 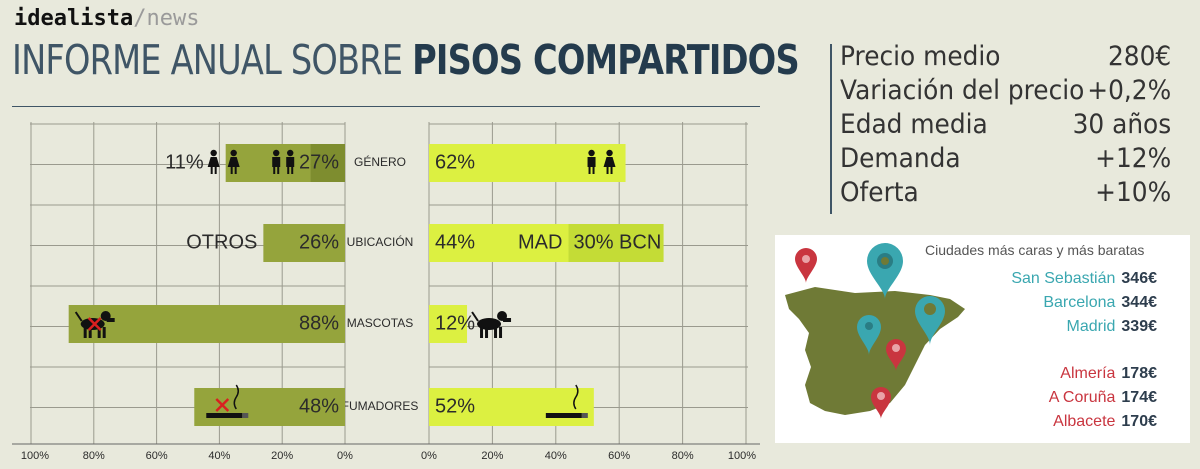 I want to click on pin-almeria-coruna, so click(x=806, y=265).